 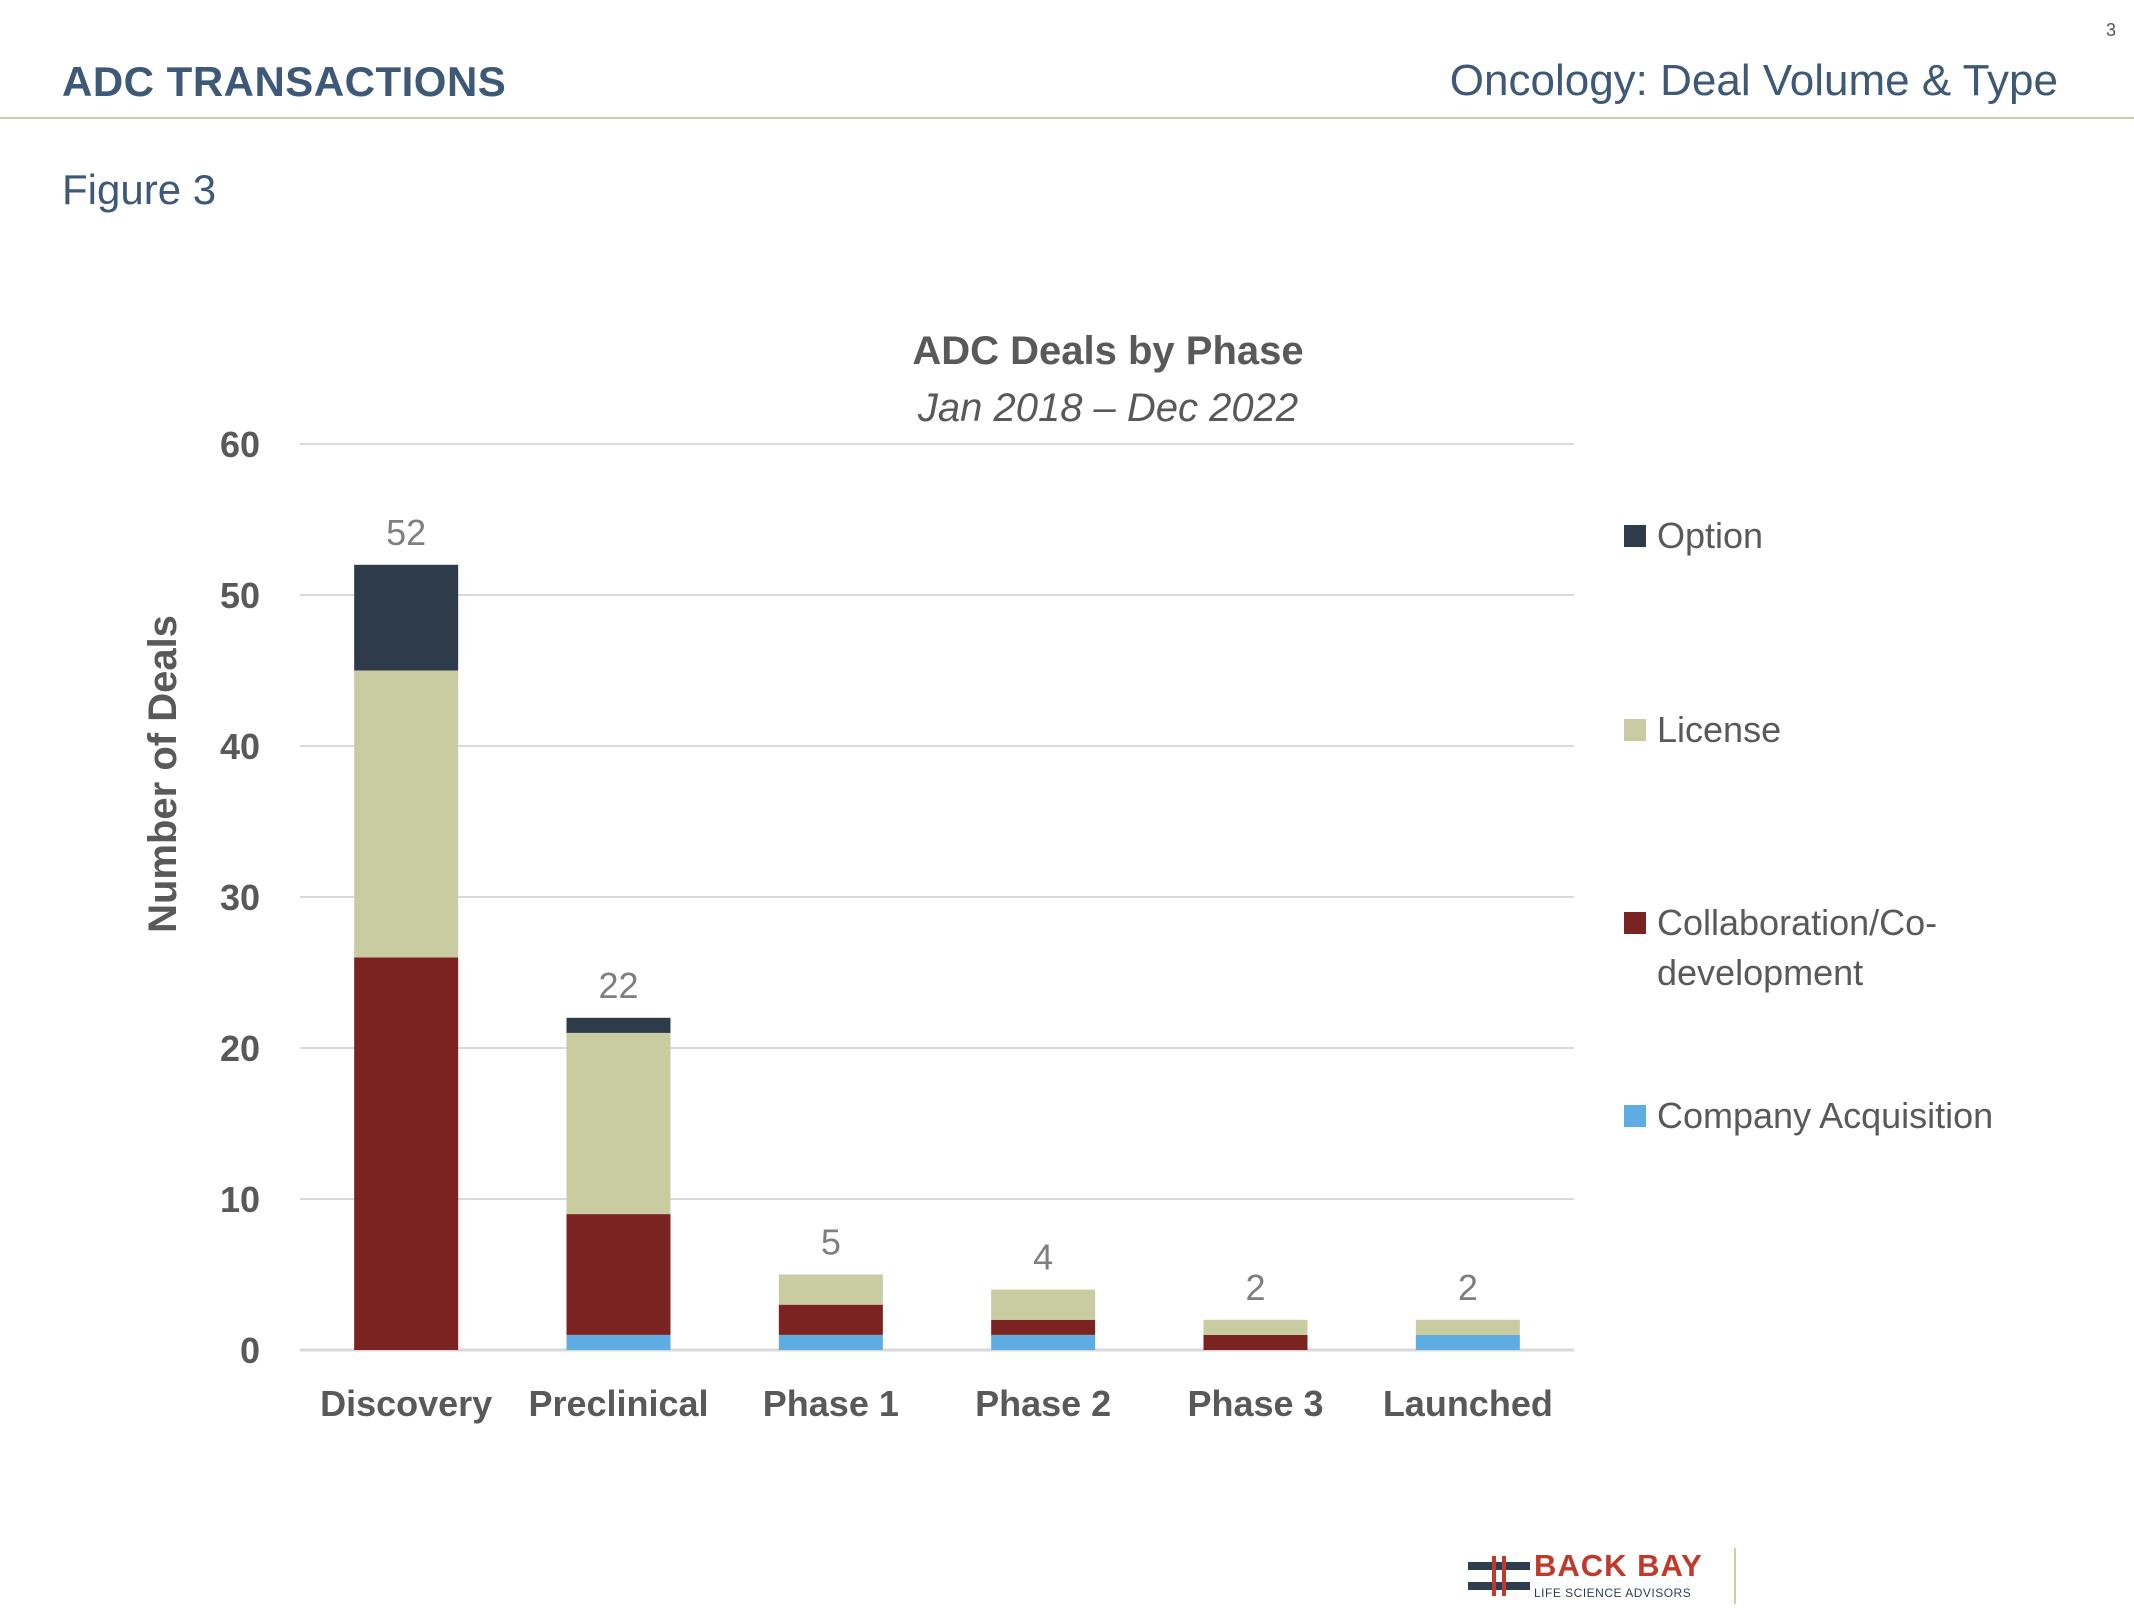 I want to click on y-tick-label: 10, so click(x=240, y=1199).